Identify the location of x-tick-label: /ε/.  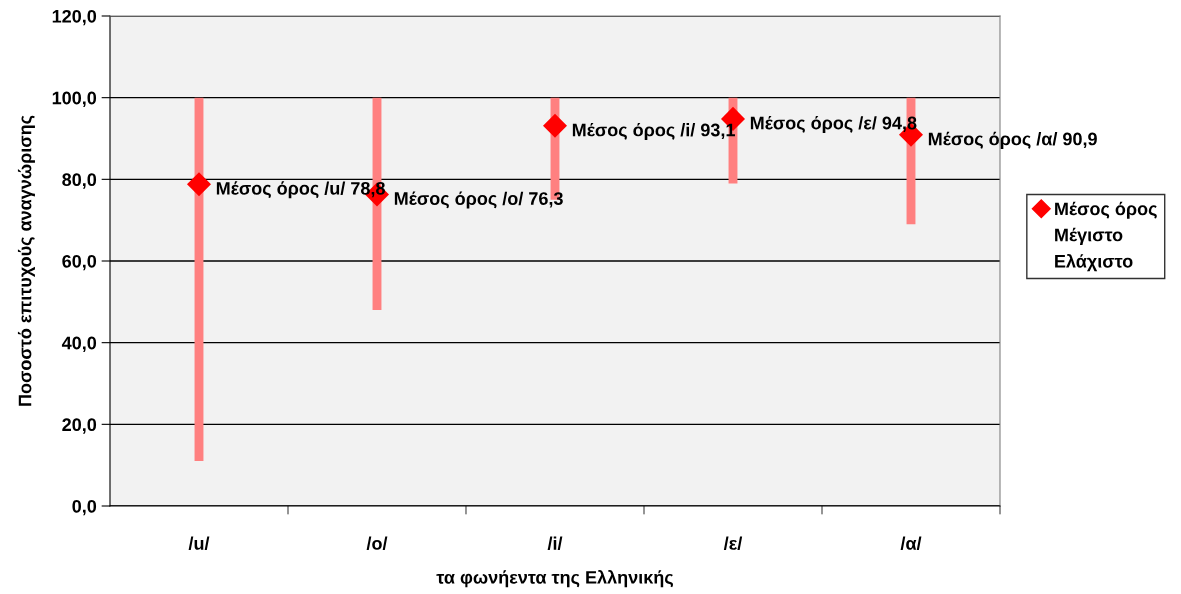
(733, 543).